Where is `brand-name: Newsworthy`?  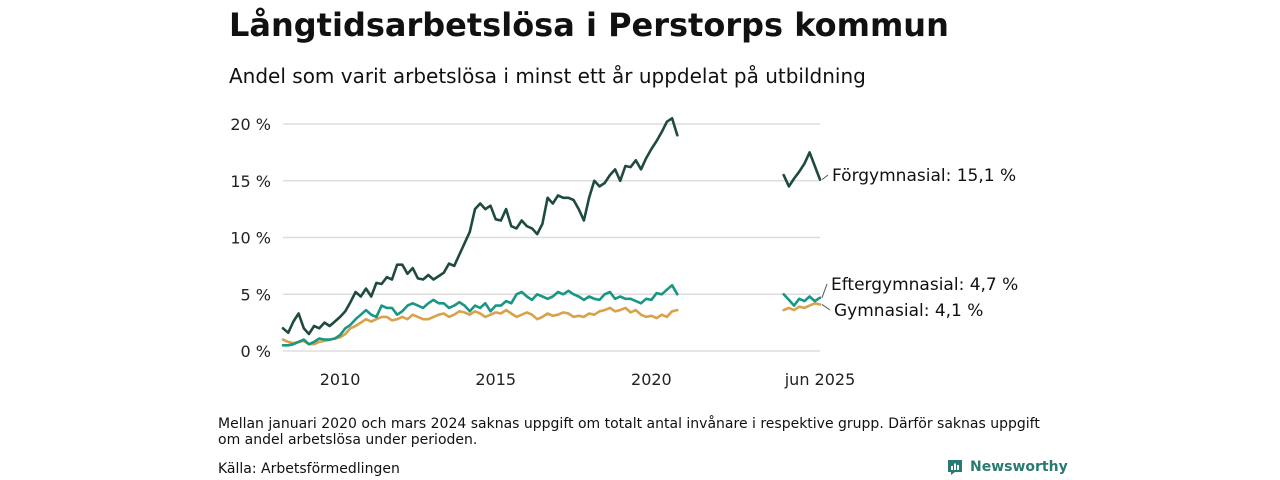
brand-name: Newsworthy is located at coordinates (1019, 467).